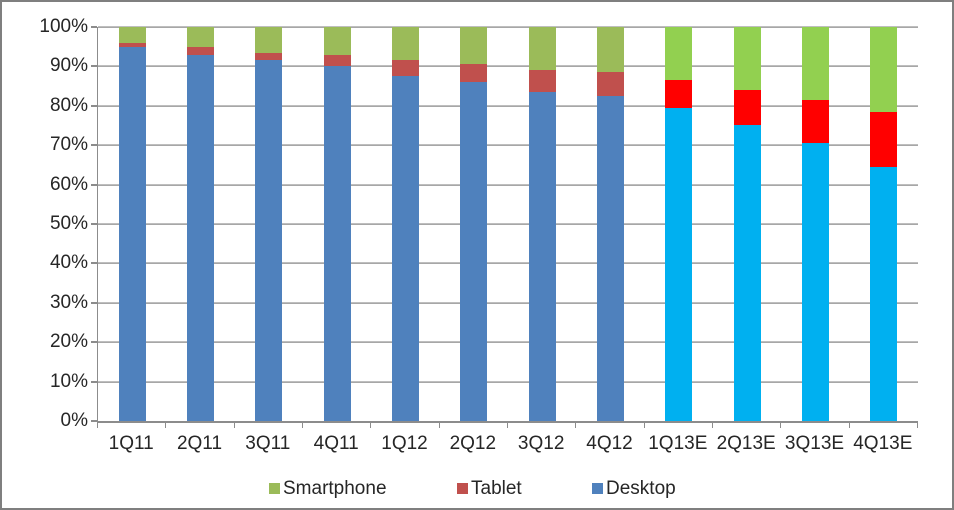 This screenshot has width=954, height=510. I want to click on x-axis-category-label: 2Q13E, so click(746, 443).